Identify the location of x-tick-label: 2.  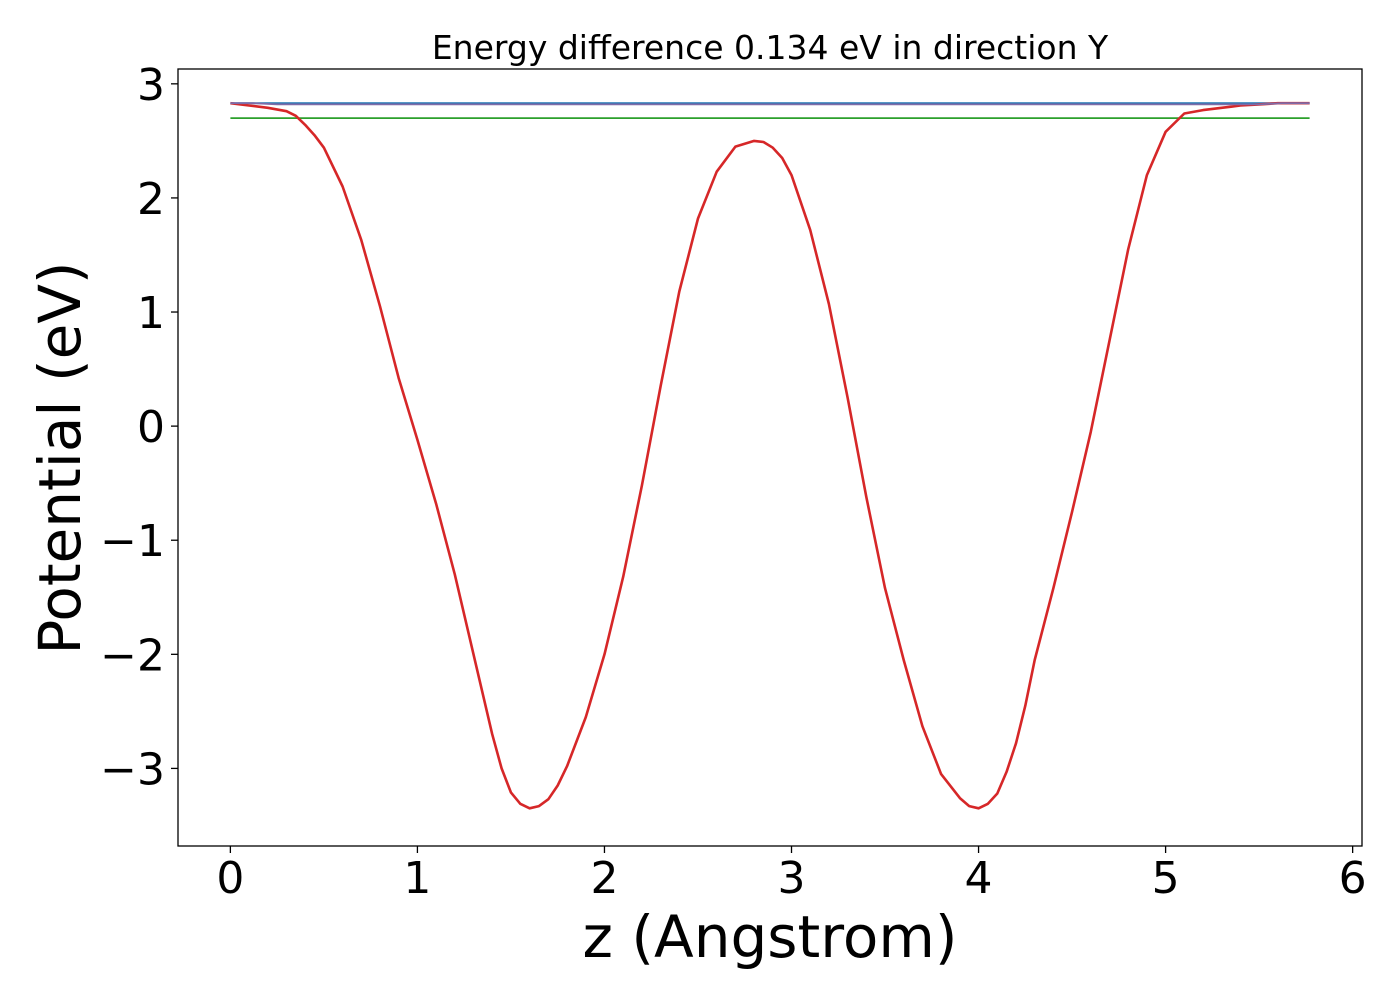
(604, 878).